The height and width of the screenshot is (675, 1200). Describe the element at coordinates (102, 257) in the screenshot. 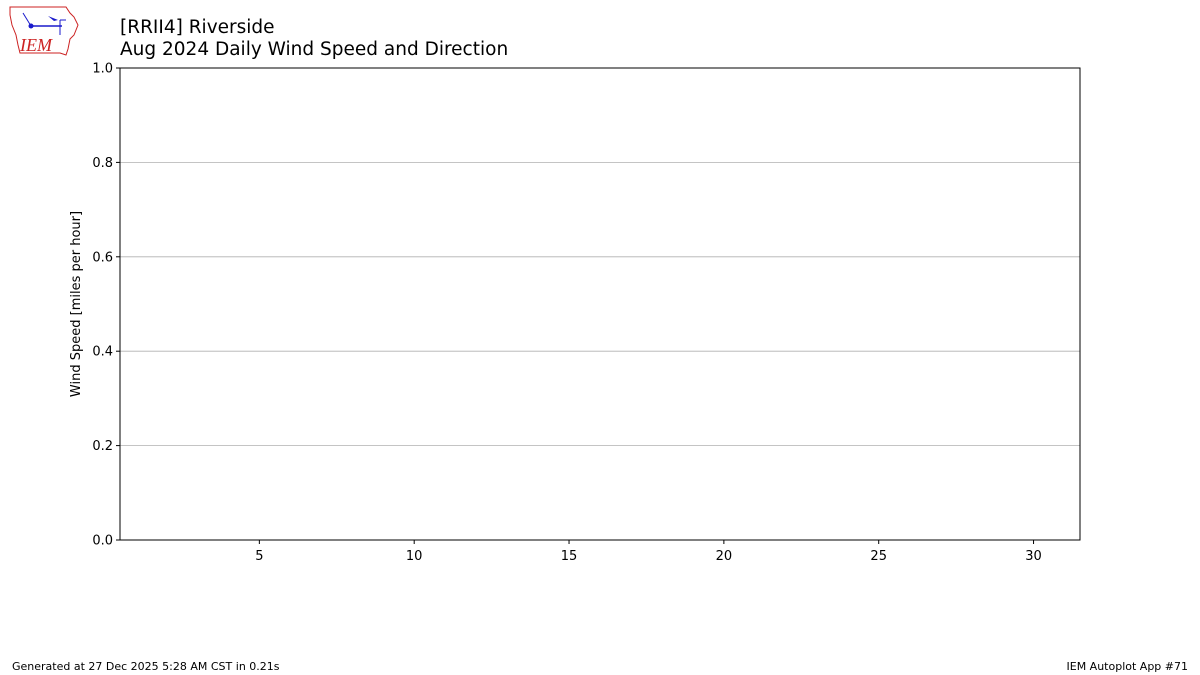

I see `y-tick-label: 0.6` at that location.